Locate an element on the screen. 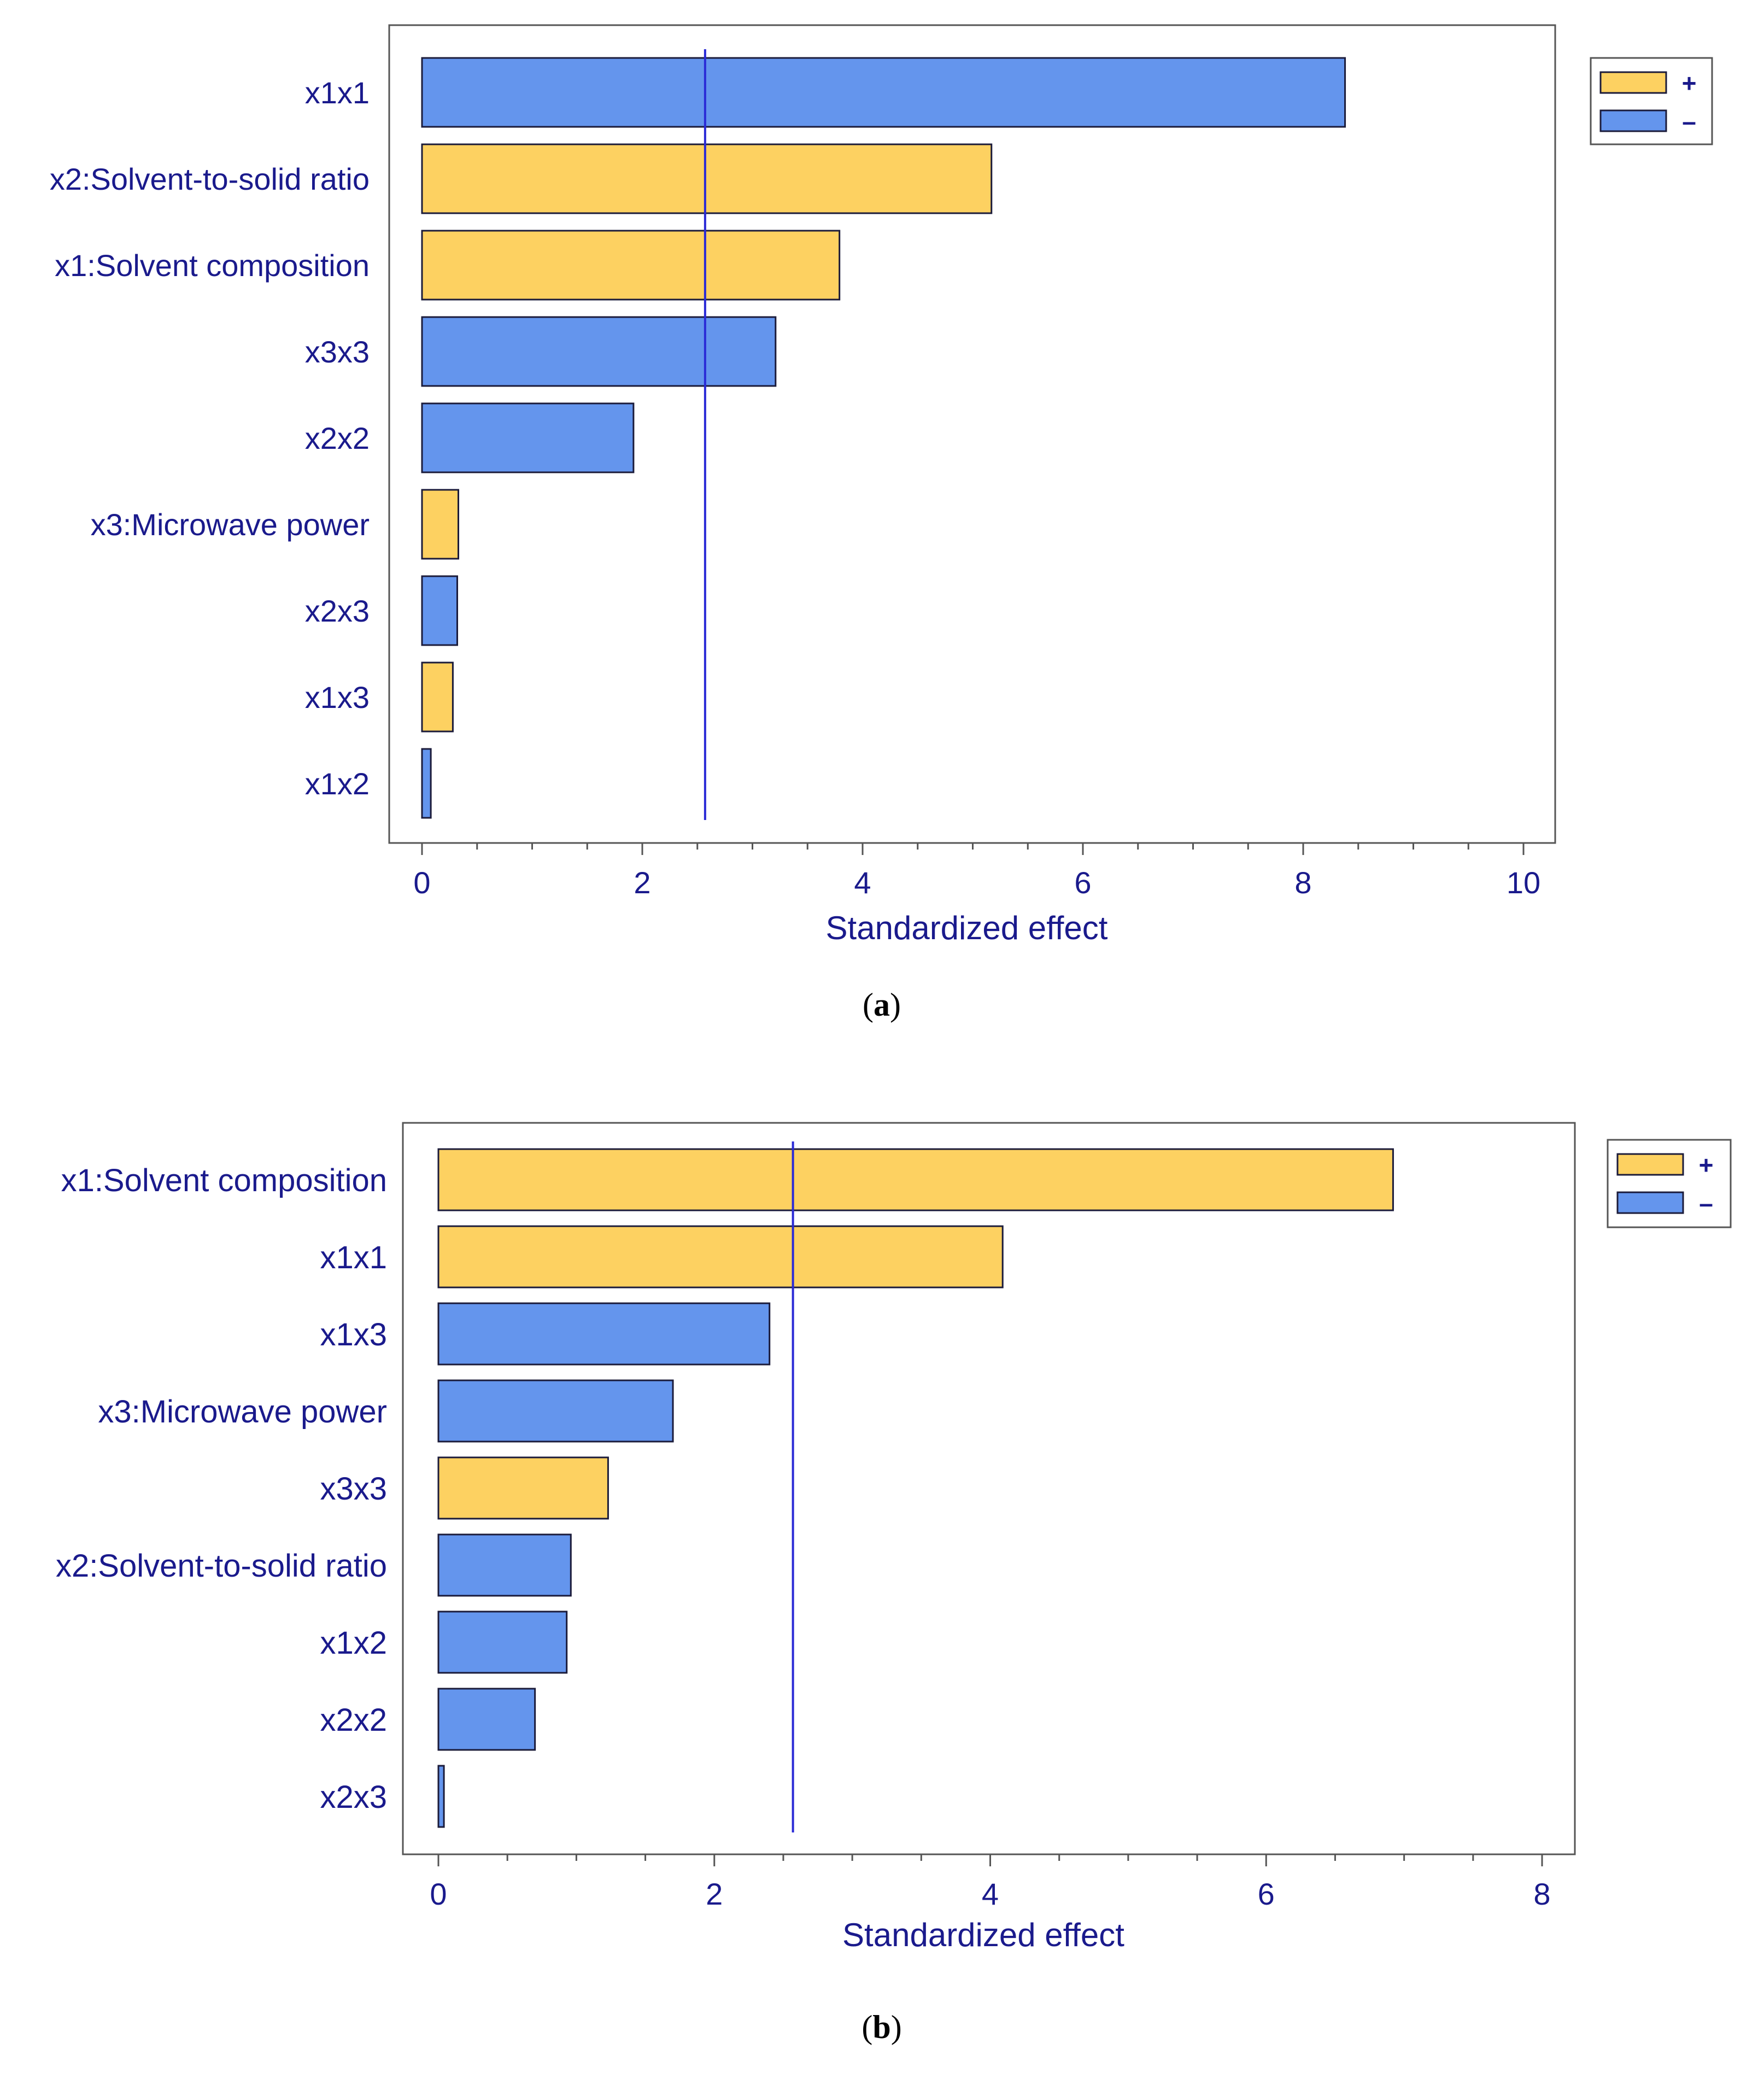  x-tick-label: 10 is located at coordinates (1523, 883).